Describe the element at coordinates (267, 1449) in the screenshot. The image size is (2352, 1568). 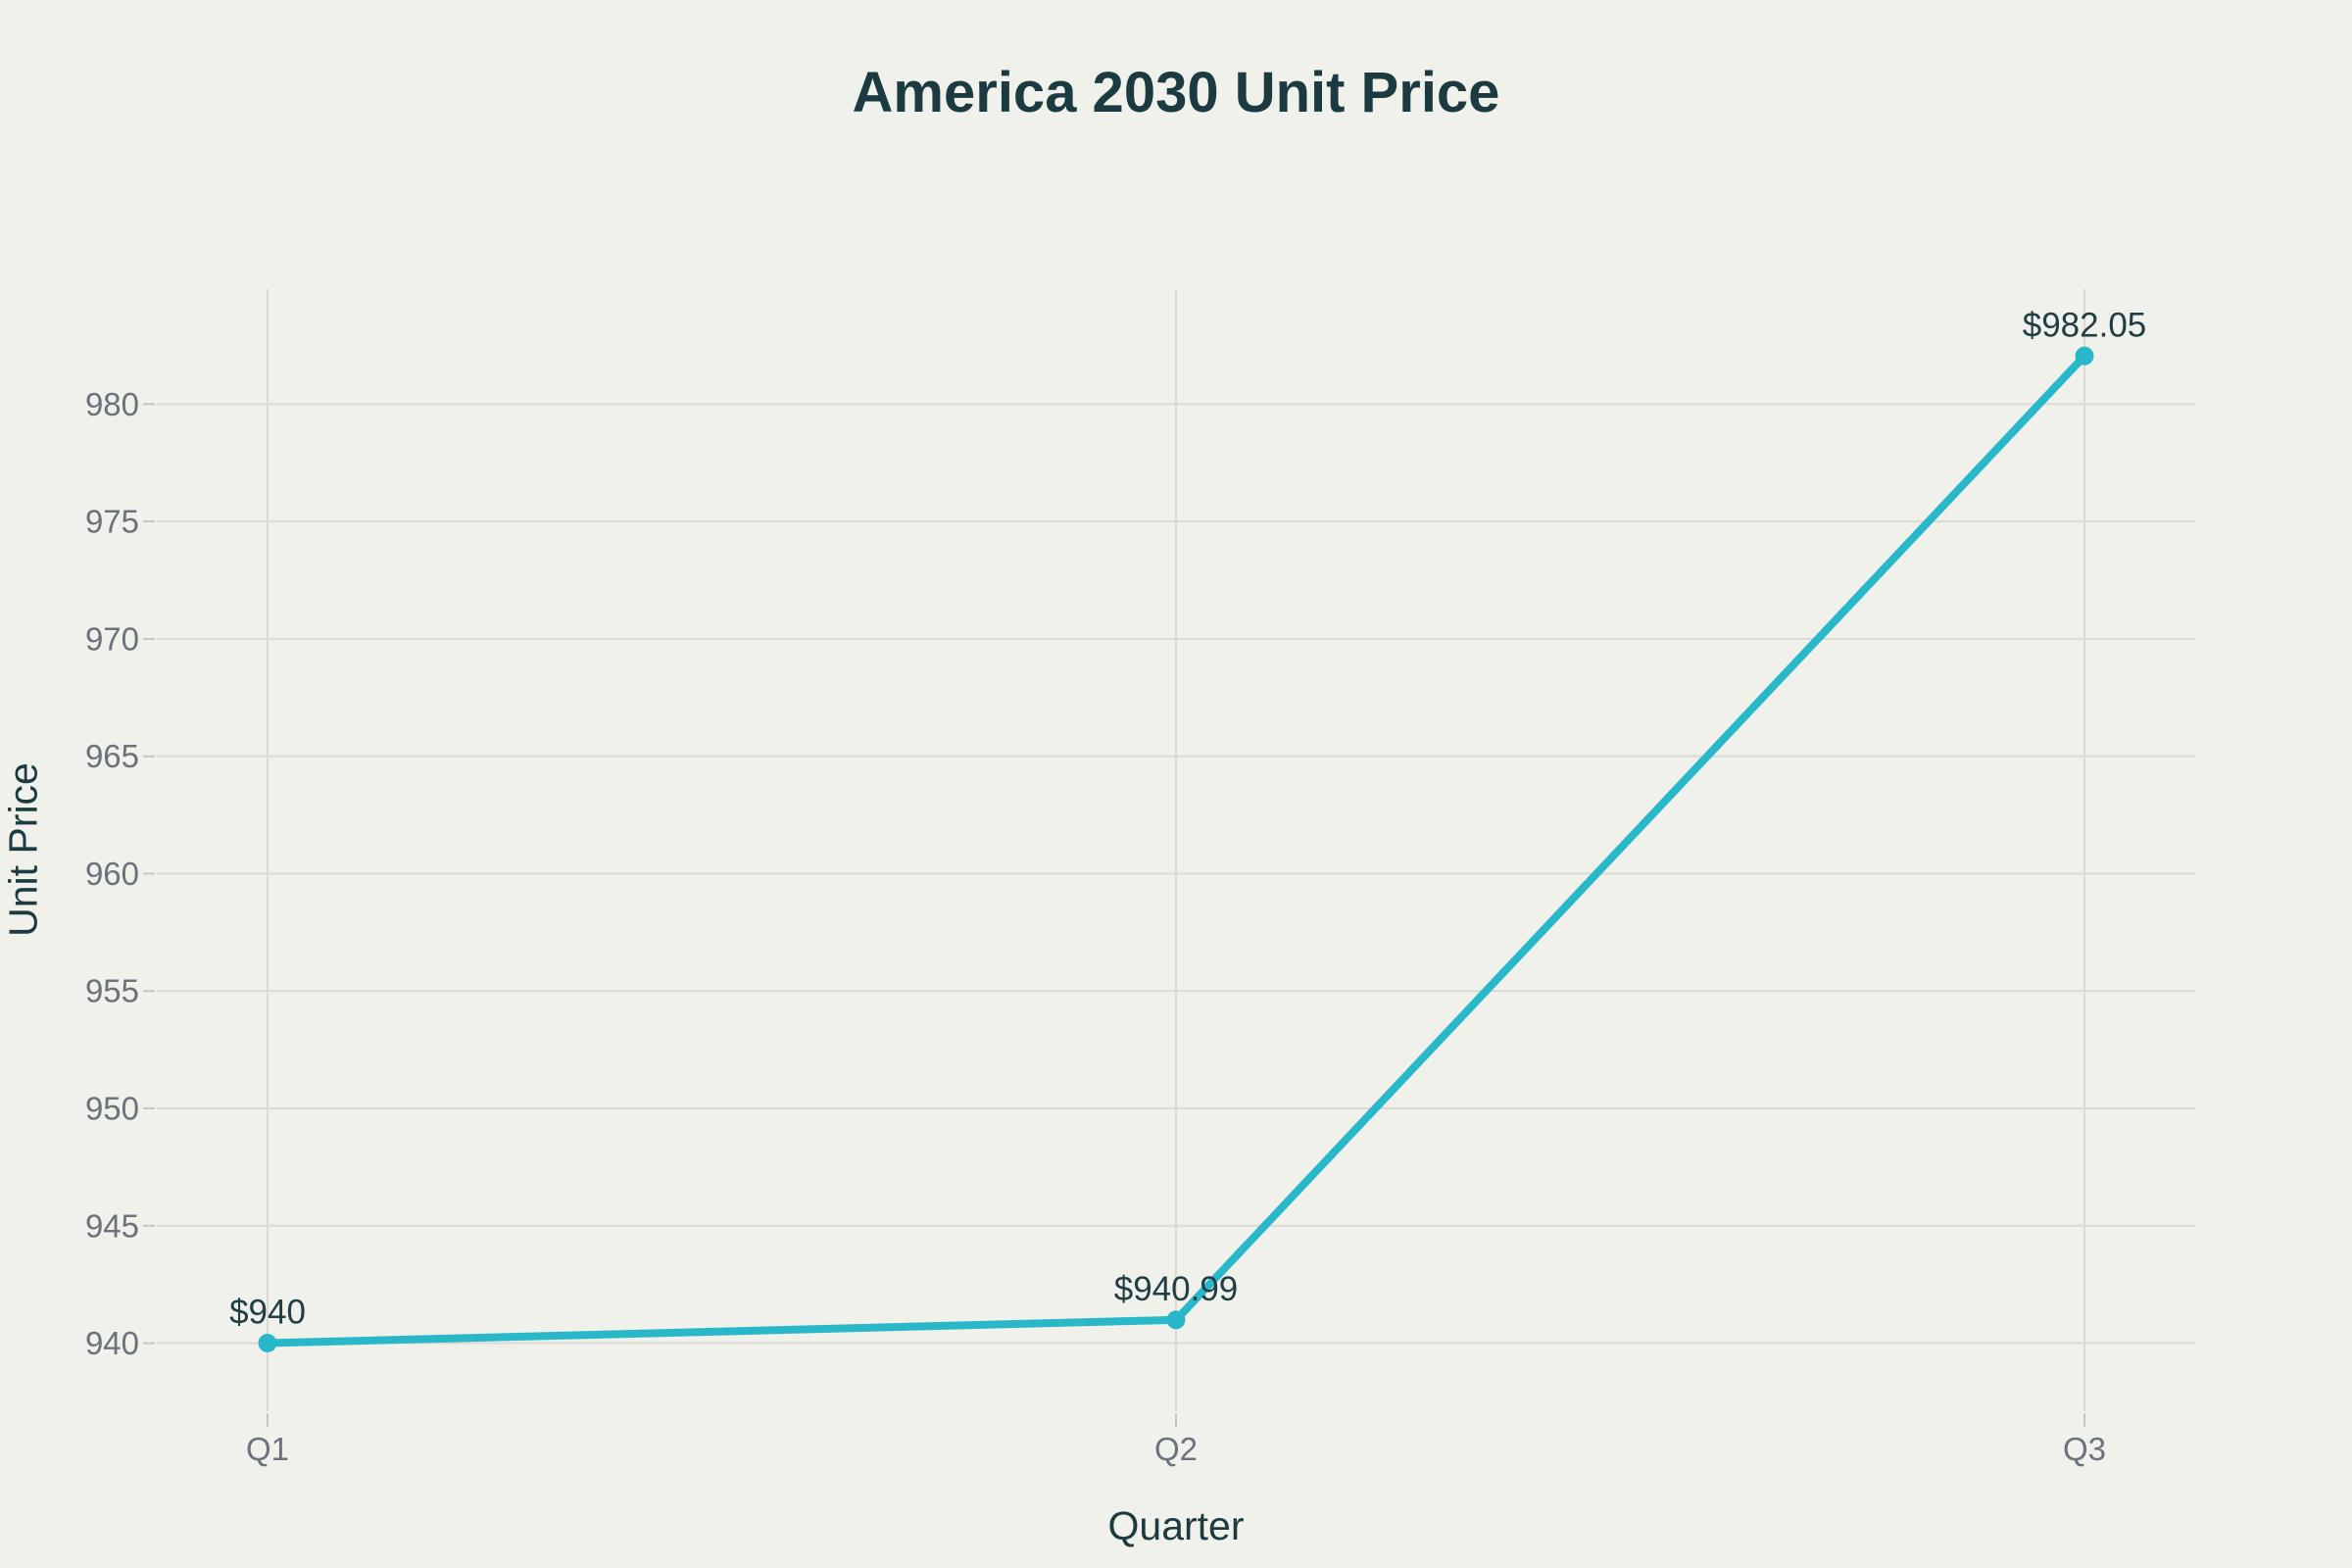
I see `x-tick-label: Q1` at that location.